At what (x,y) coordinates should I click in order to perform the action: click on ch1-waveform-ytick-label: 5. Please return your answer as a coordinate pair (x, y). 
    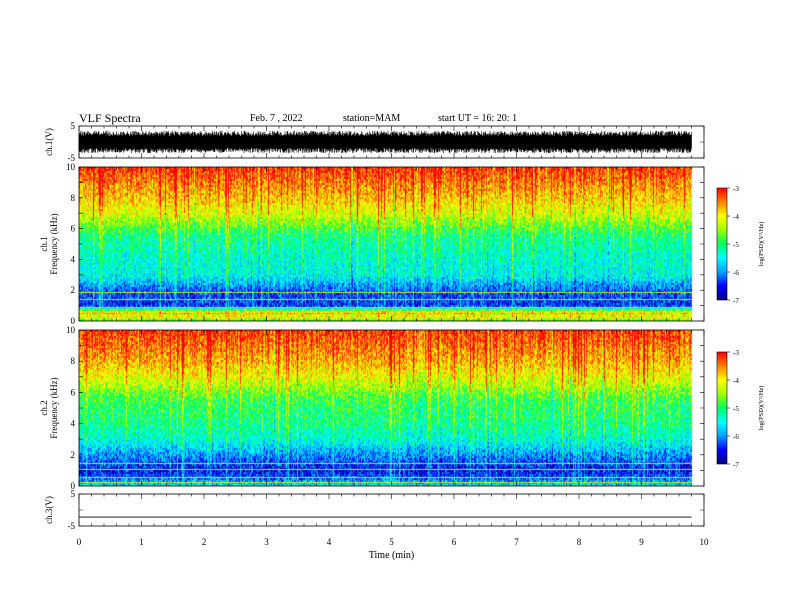
    Looking at the image, I should click on (73, 126).